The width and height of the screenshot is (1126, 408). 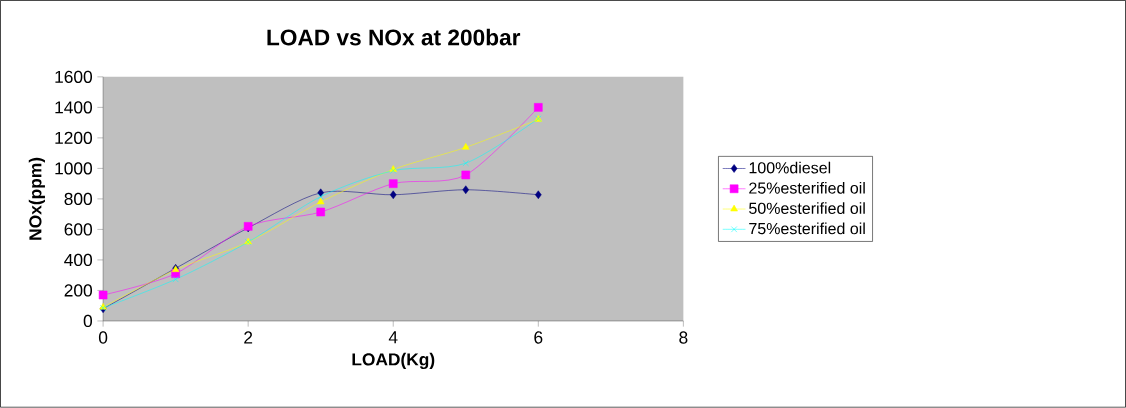 What do you see at coordinates (790, 167) in the screenshot?
I see `legend-label: 100%diesel` at bounding box center [790, 167].